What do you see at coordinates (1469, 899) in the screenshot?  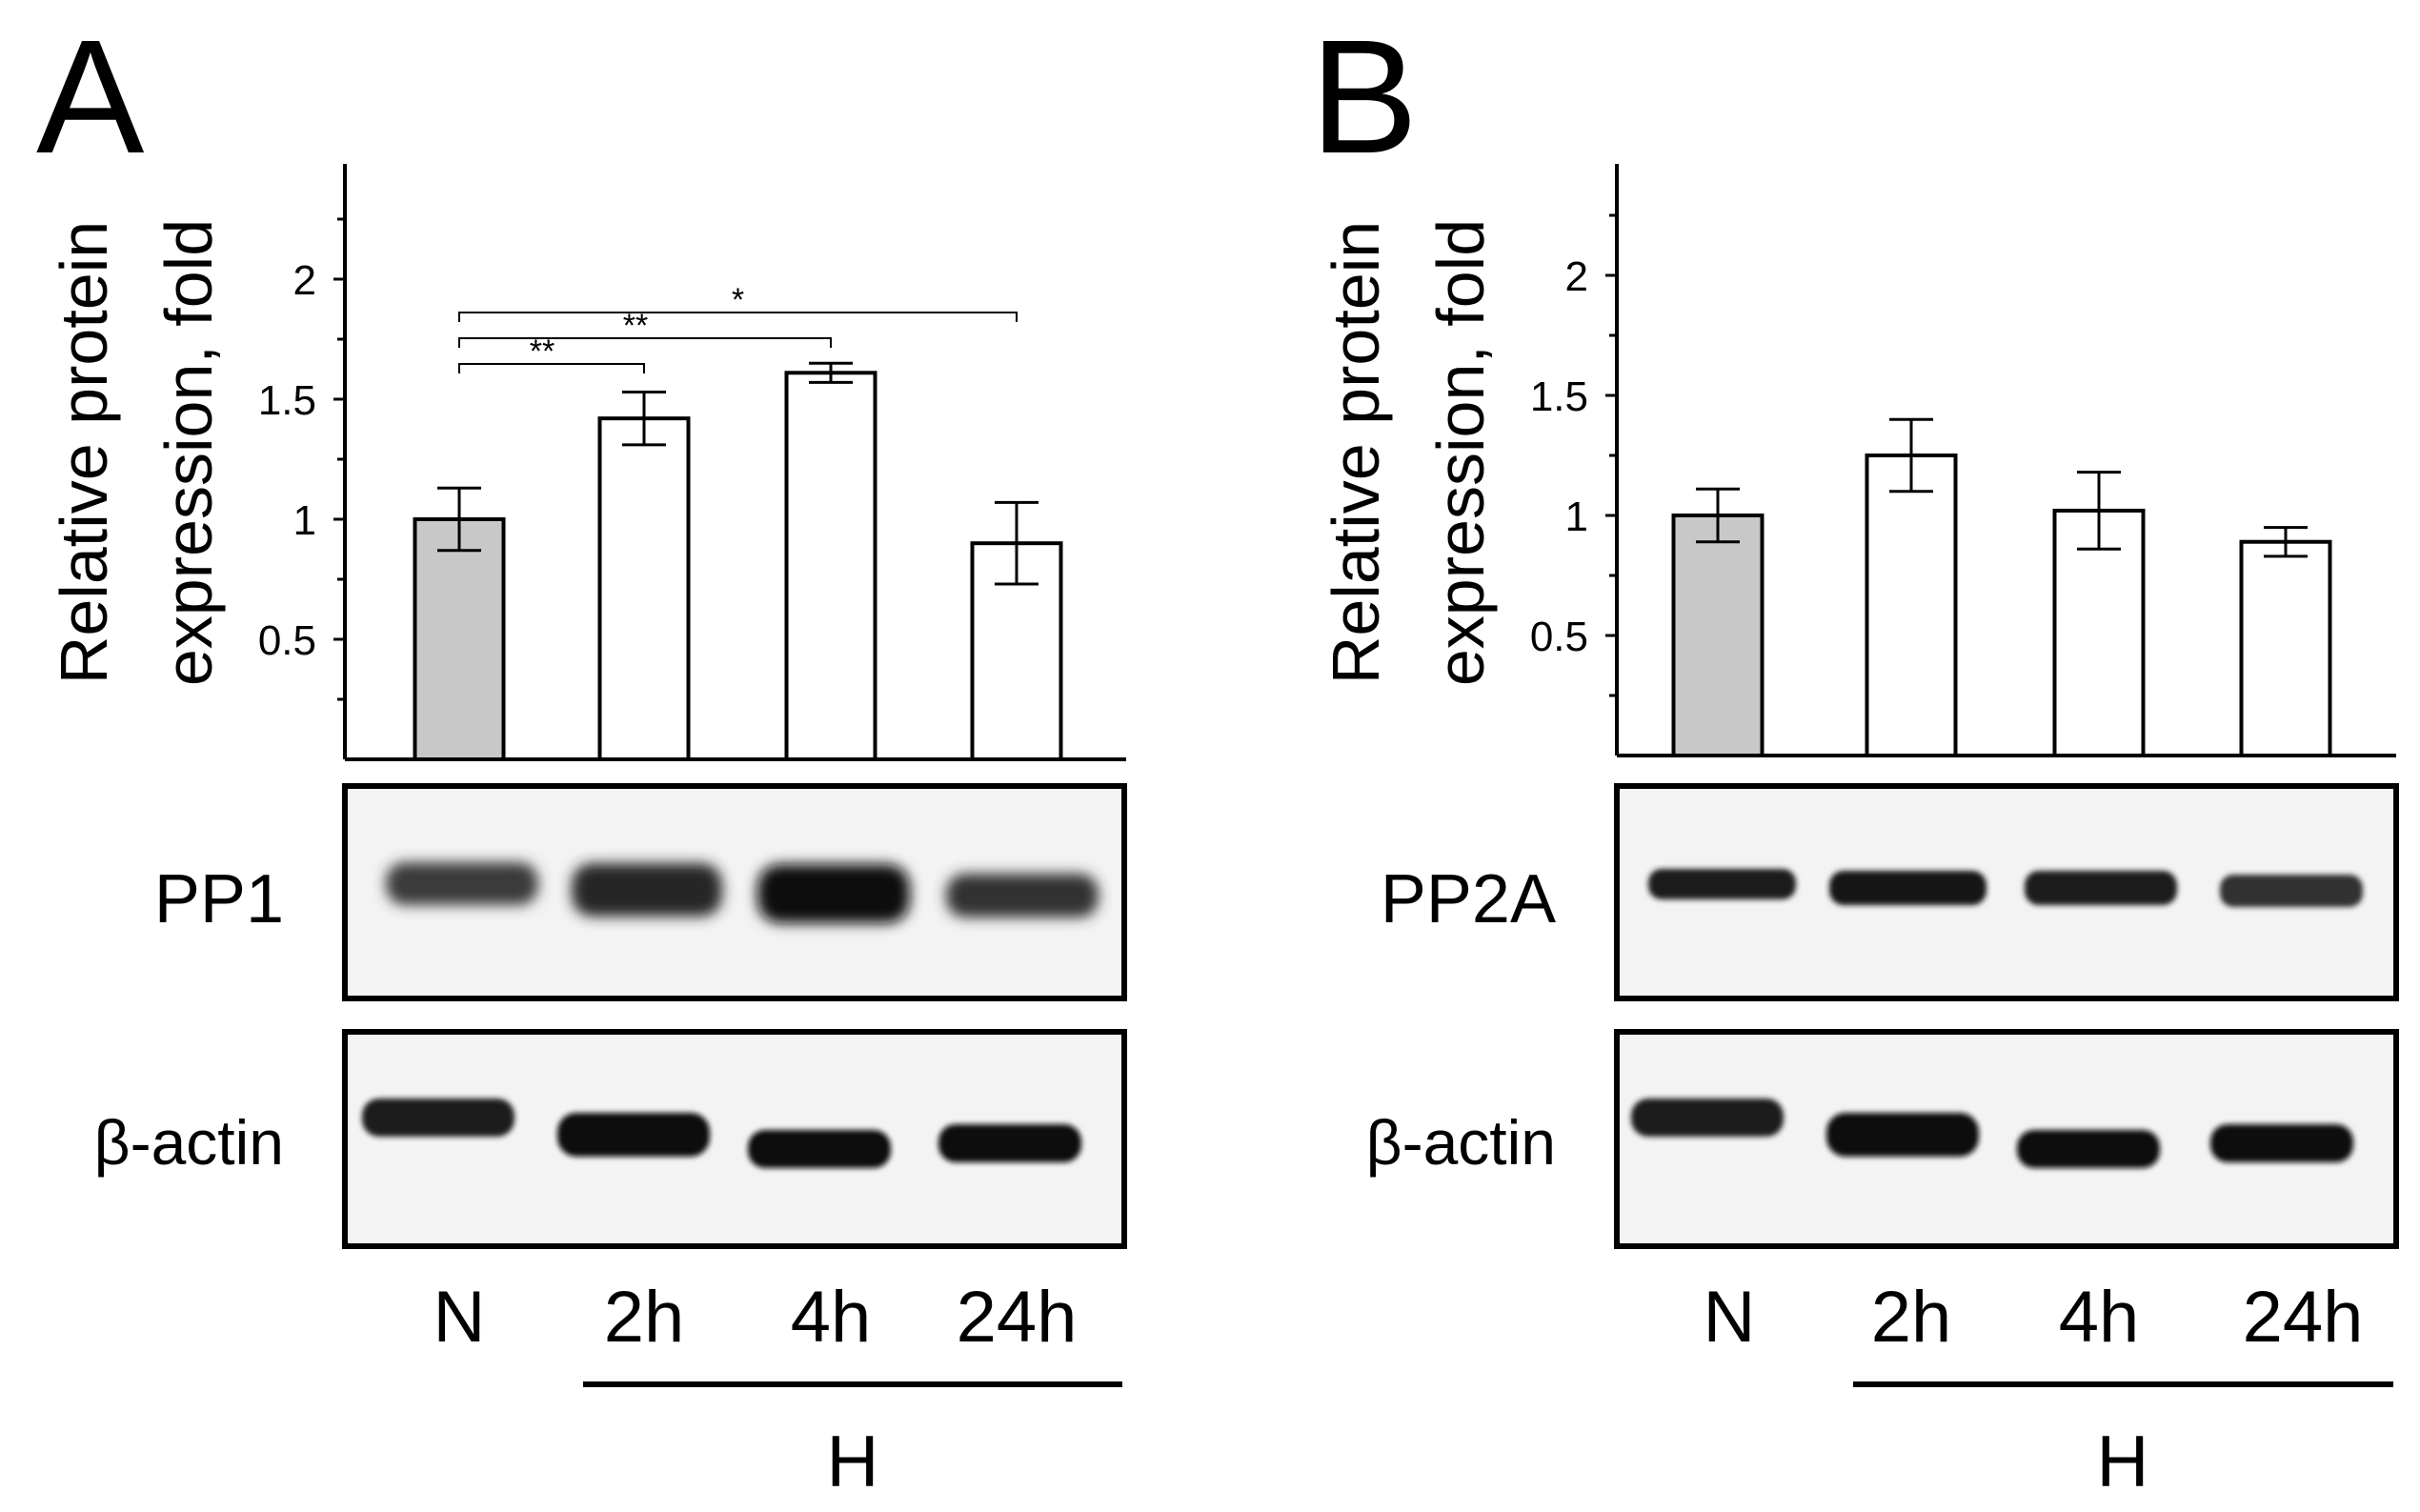 I see `blot-label-1: PP2A` at bounding box center [1469, 899].